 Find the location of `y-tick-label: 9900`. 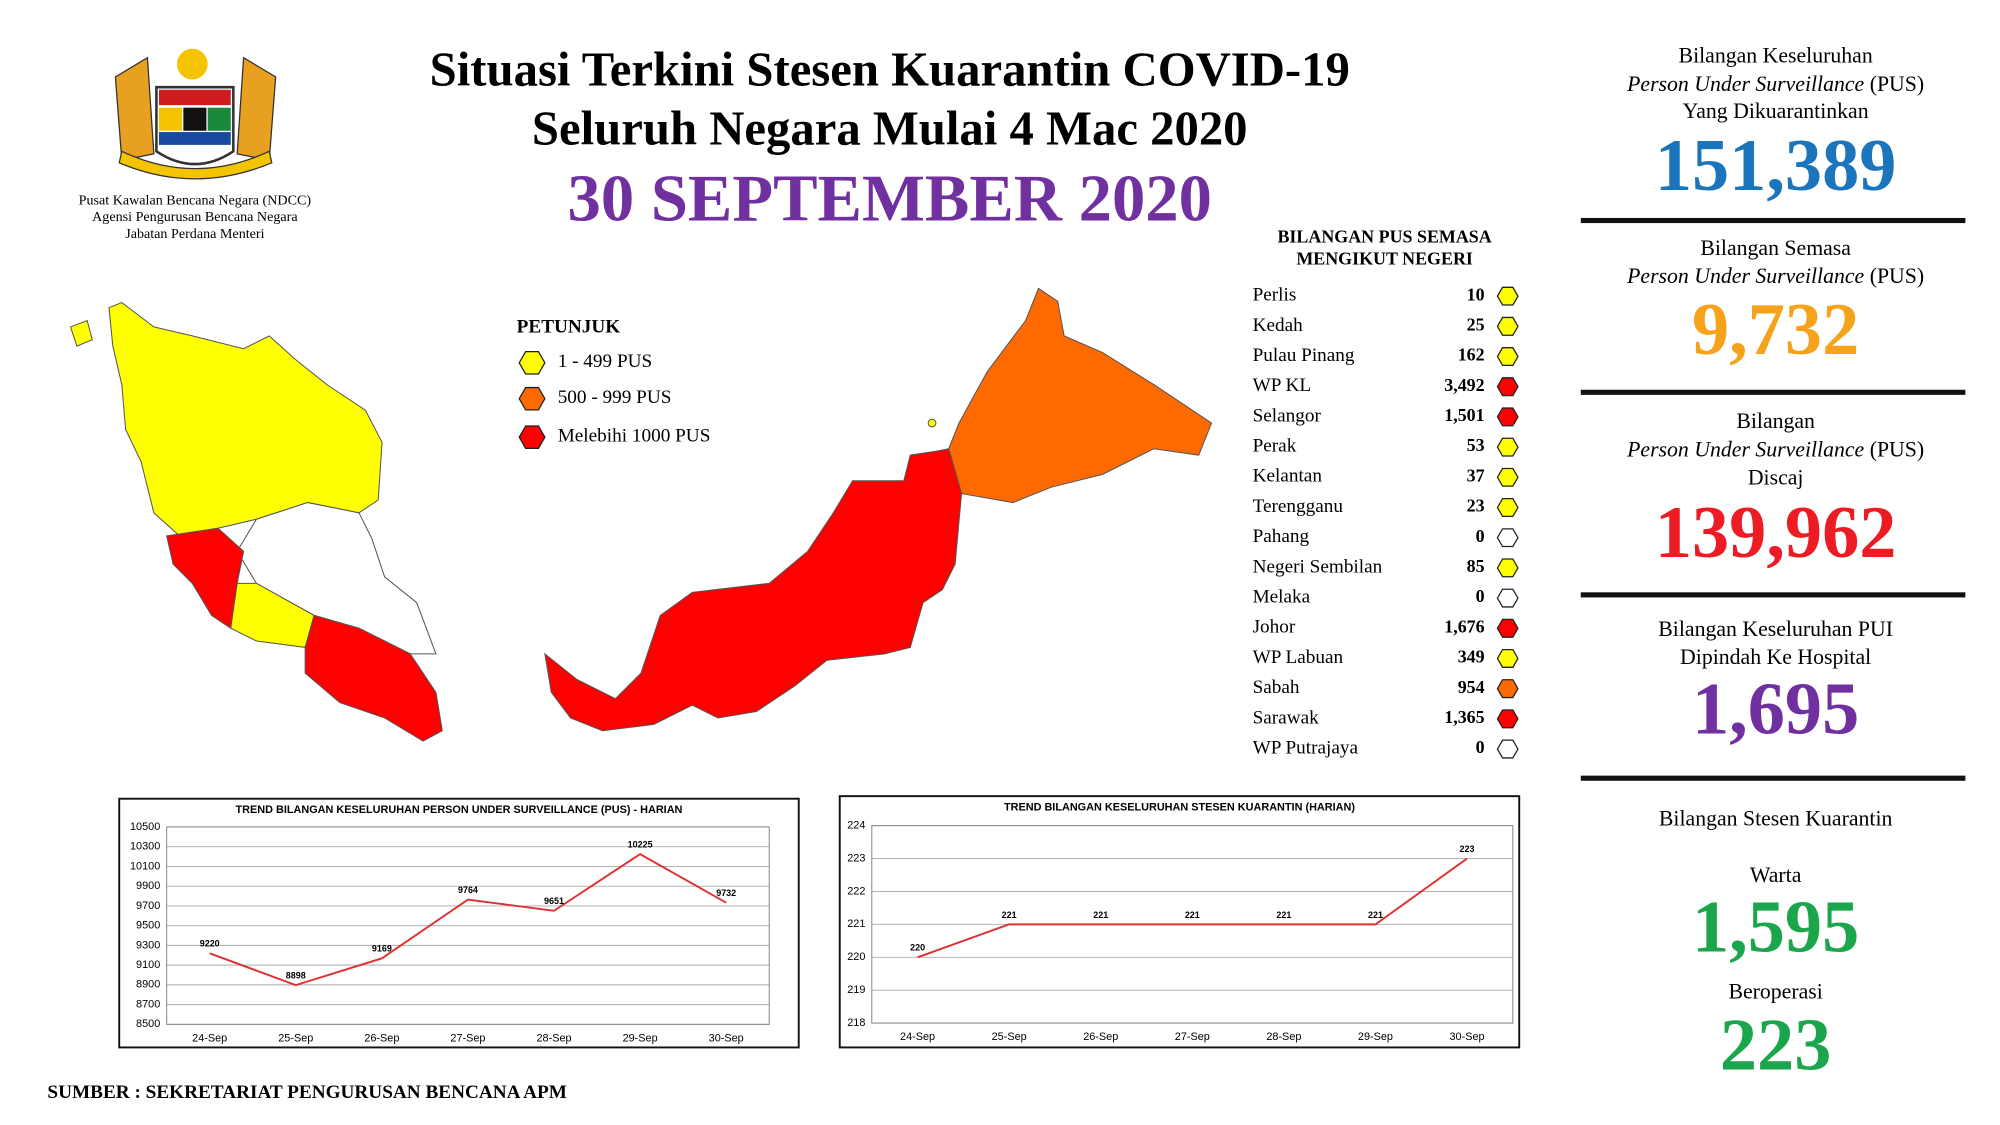

y-tick-label: 9900 is located at coordinates (148, 886).